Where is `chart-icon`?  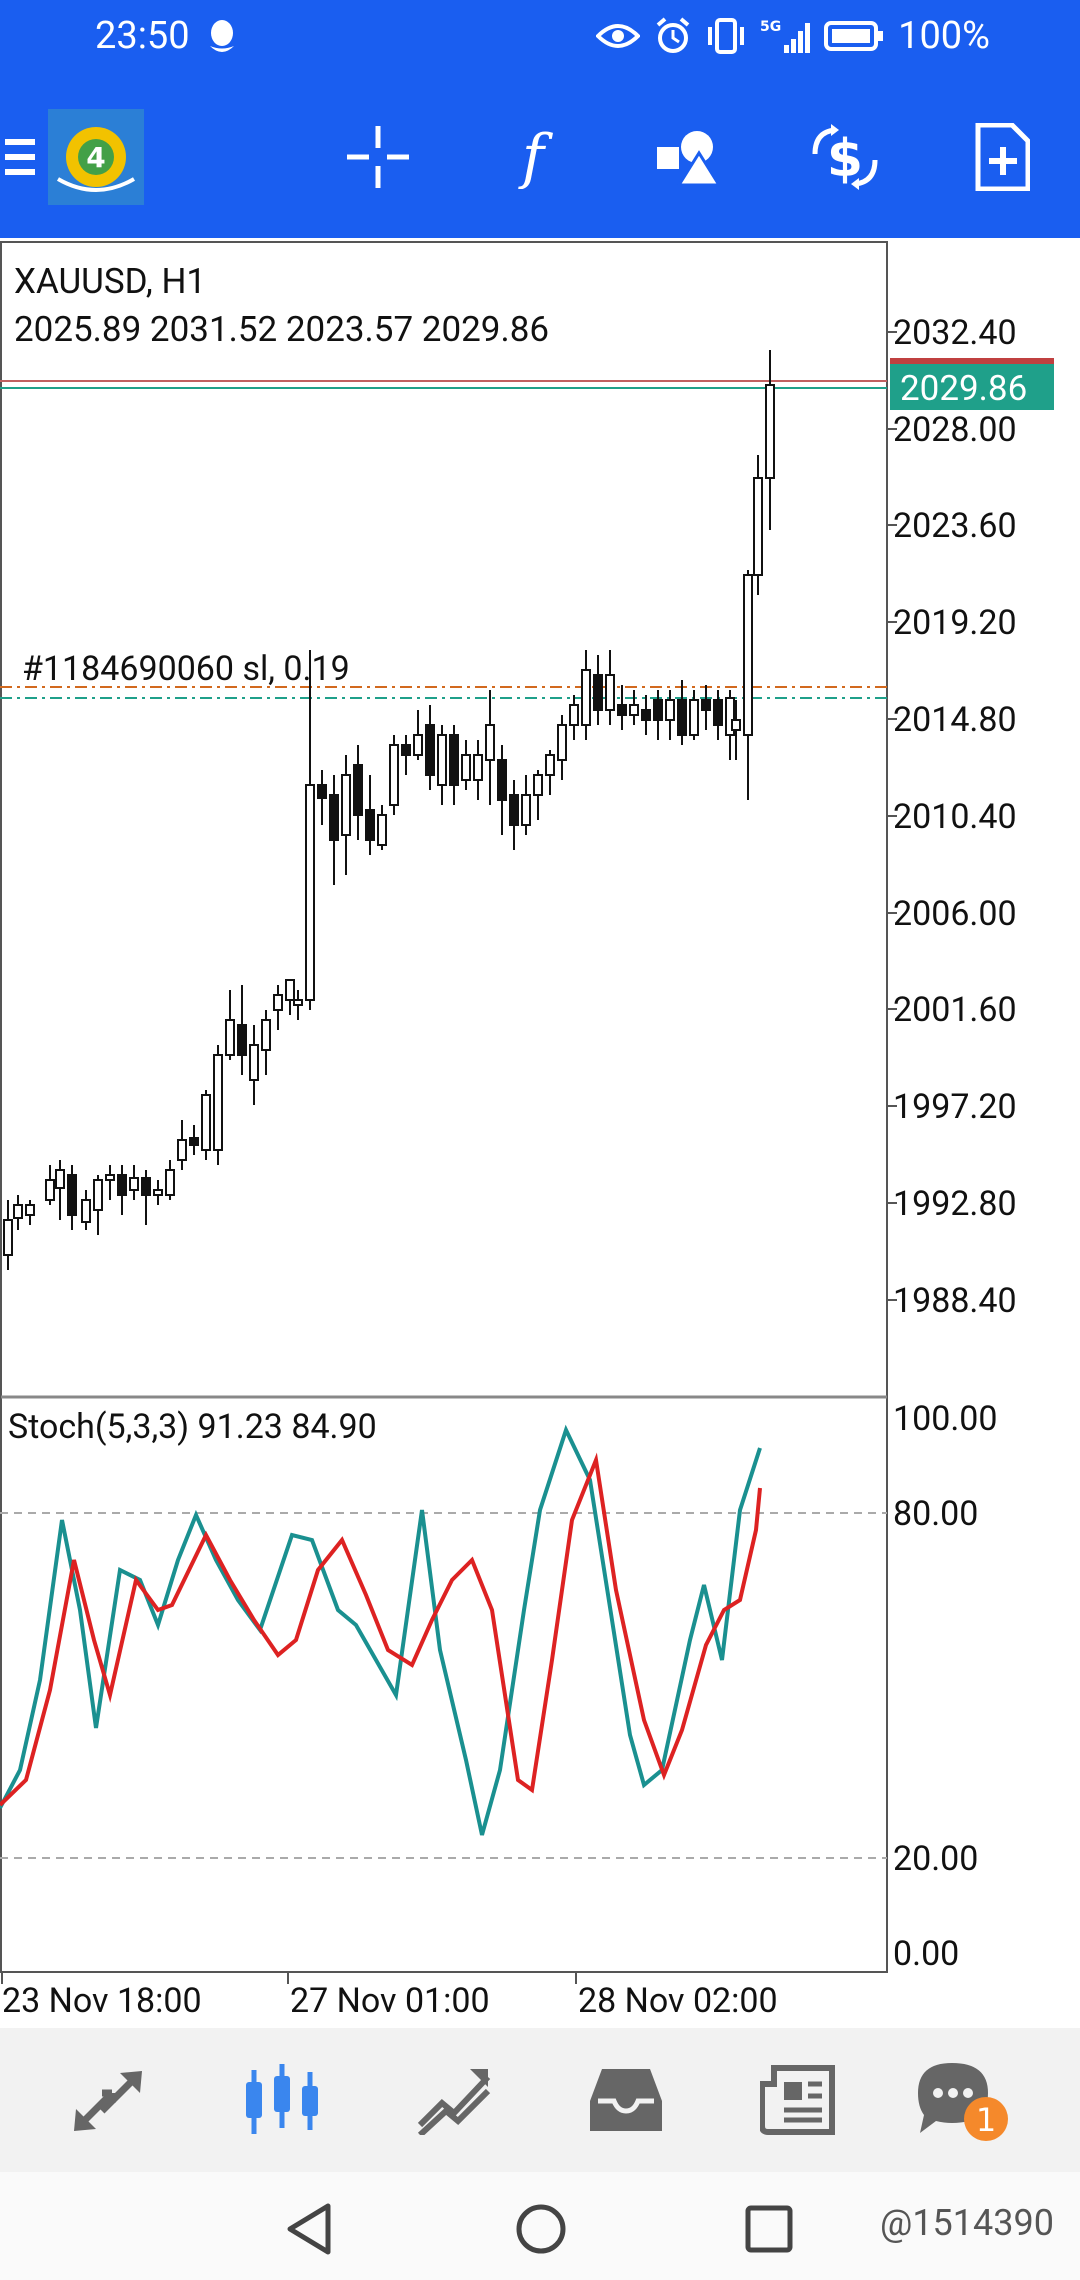 chart-icon is located at coordinates (282, 2099).